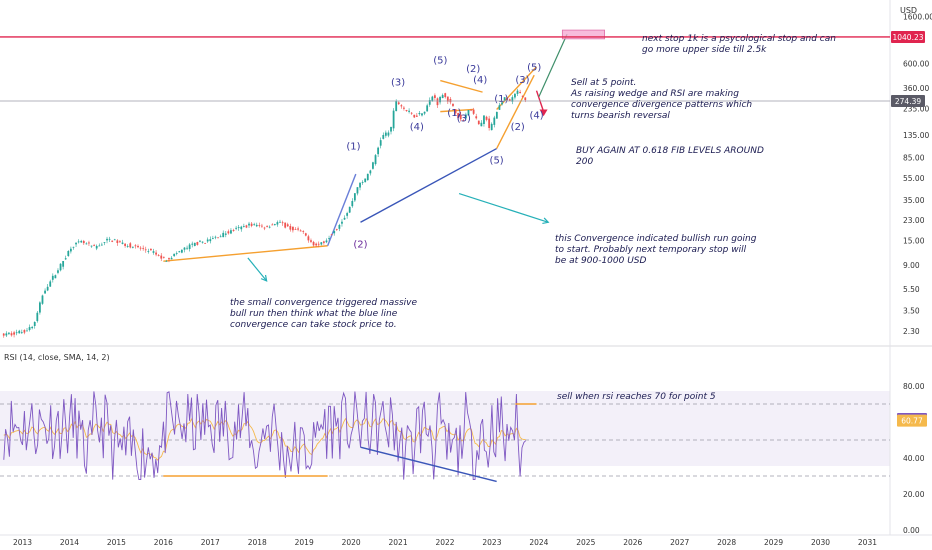  I want to click on price-tick-label: 235.00, so click(916, 108).